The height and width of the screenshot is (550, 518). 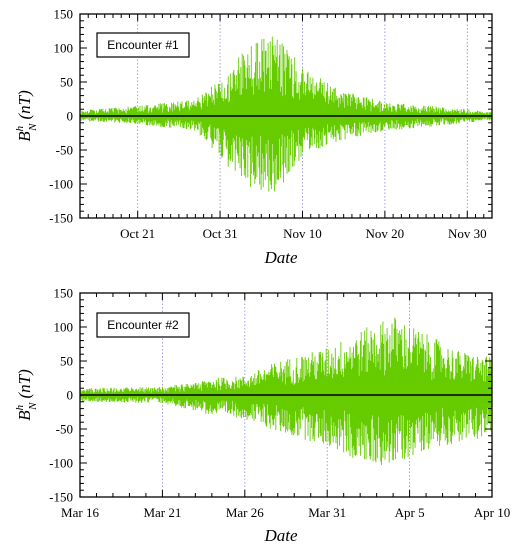 I want to click on legend-label: Encounter #1, so click(x=143, y=45).